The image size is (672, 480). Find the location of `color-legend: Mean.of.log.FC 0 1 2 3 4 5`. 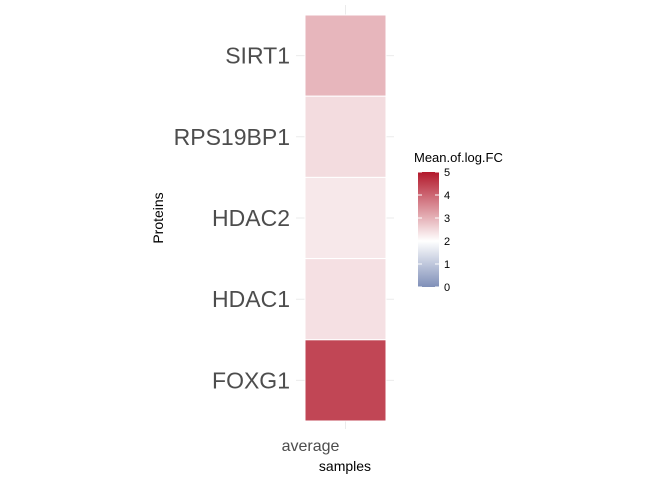

color-legend: Mean.of.log.FC 0 1 2 3 4 5 is located at coordinates (458, 222).